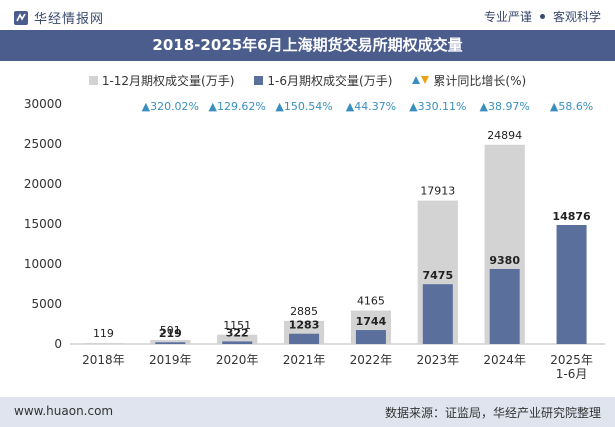  Describe the element at coordinates (237, 332) in the screenshot. I see `data-label-h1: 322` at that location.